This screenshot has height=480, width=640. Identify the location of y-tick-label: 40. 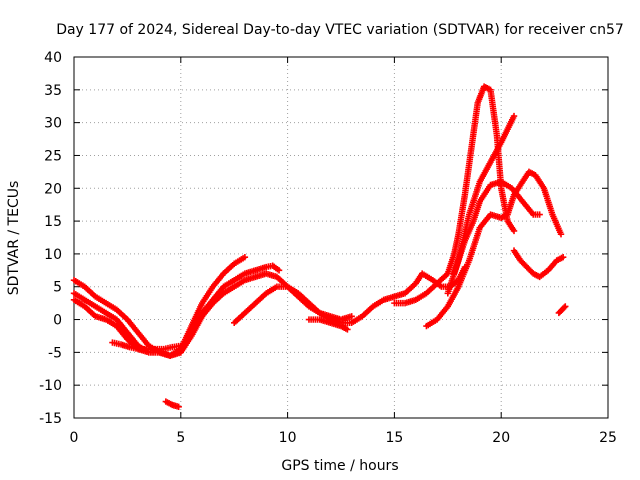
(53, 58).